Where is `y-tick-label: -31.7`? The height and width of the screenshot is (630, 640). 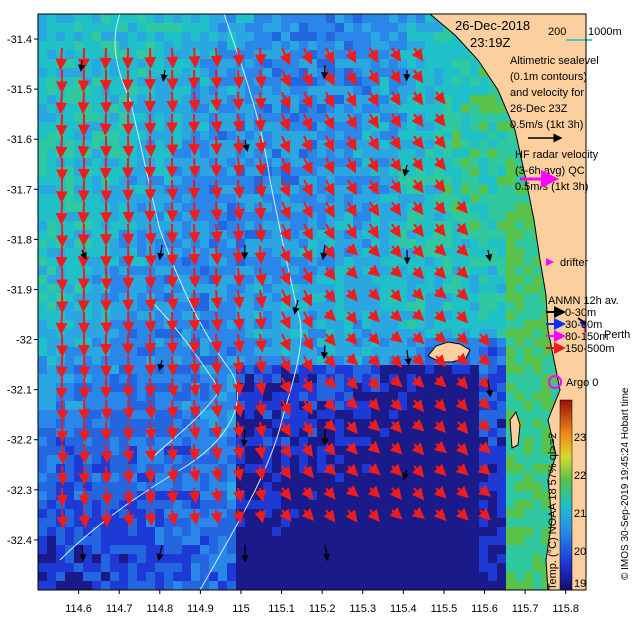 y-tick-label: -31.7 is located at coordinates (19, 190).